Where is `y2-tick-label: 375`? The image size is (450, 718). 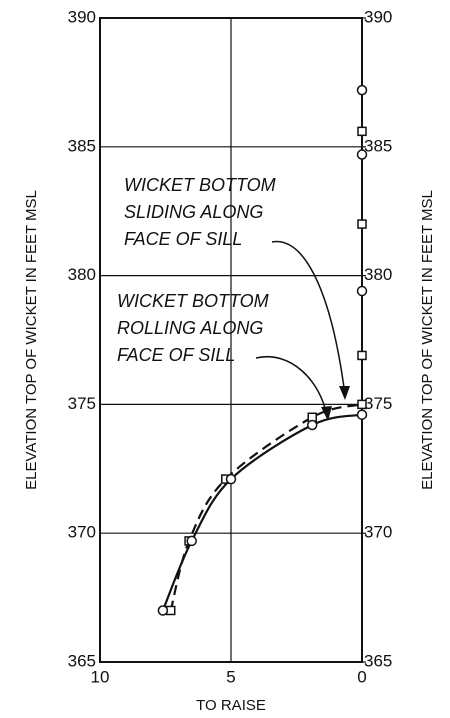 y2-tick-label: 375 is located at coordinates (378, 403).